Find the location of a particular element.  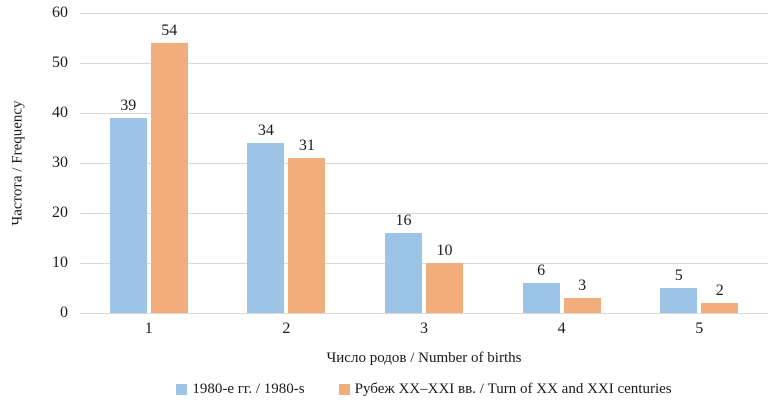

bar-series2-cat4 is located at coordinates (582, 305).